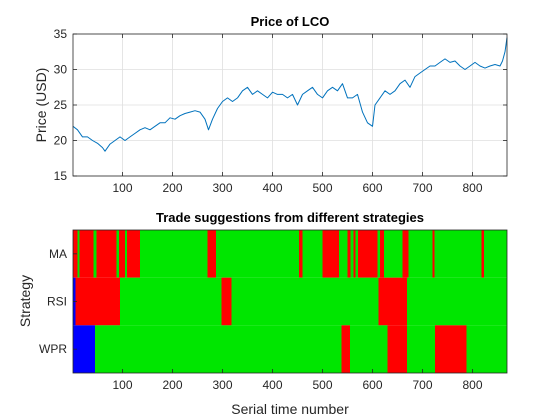  Describe the element at coordinates (272, 188) in the screenshot. I see `price-x-tick-label: 400` at that location.